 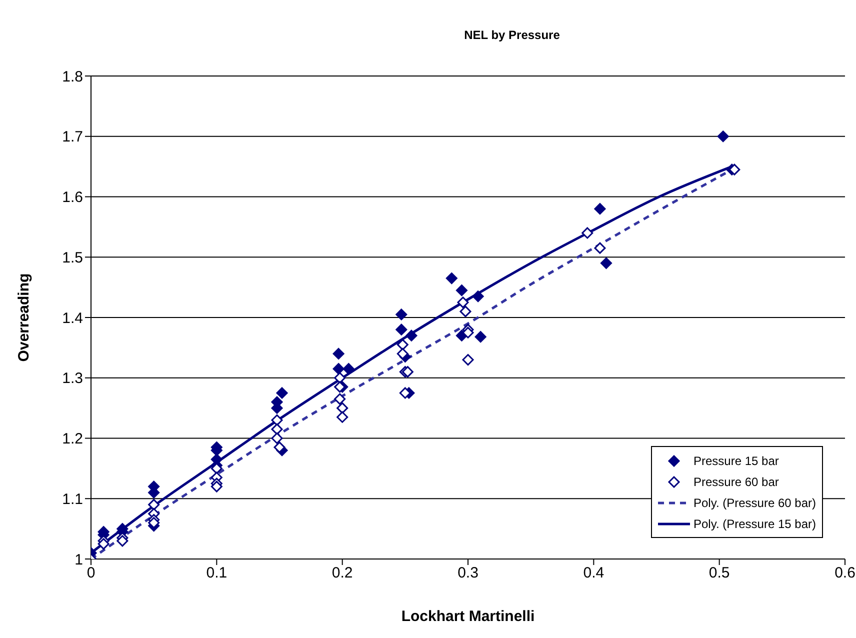 What do you see at coordinates (845, 573) in the screenshot?
I see `x-tick-label: 0.6` at bounding box center [845, 573].